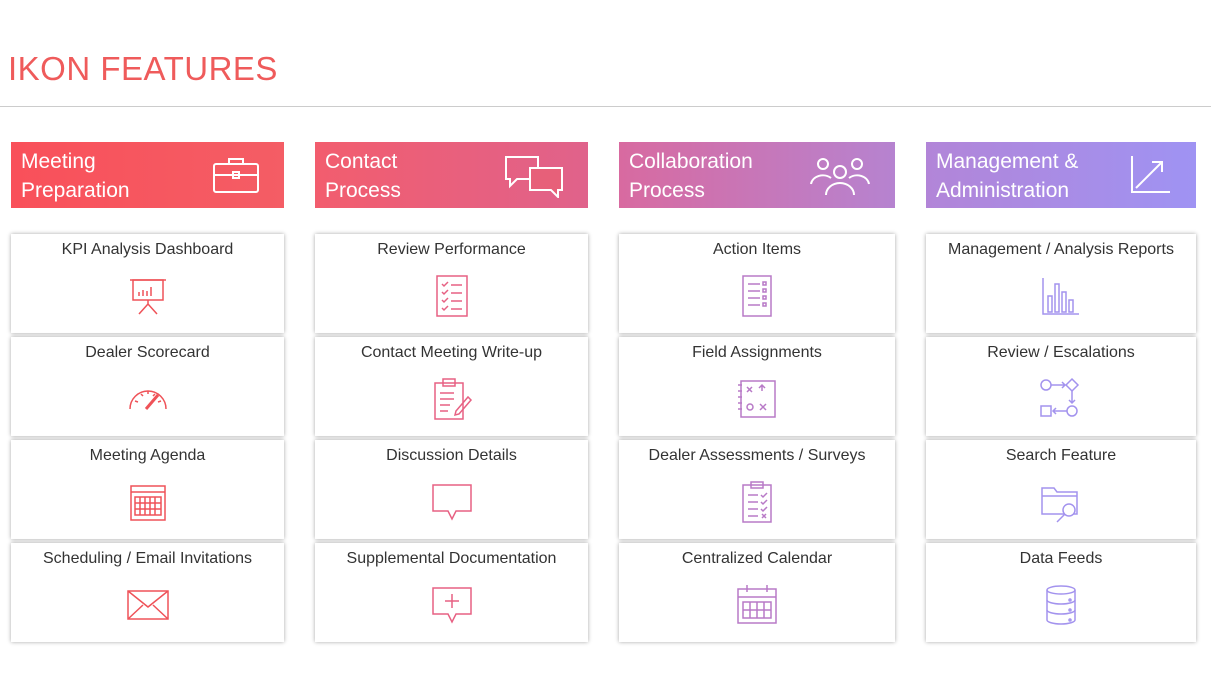 Image resolution: width=1211 pixels, height=681 pixels. Describe the element at coordinates (363, 176) in the screenshot. I see `column-header-label: Contact Process` at that location.